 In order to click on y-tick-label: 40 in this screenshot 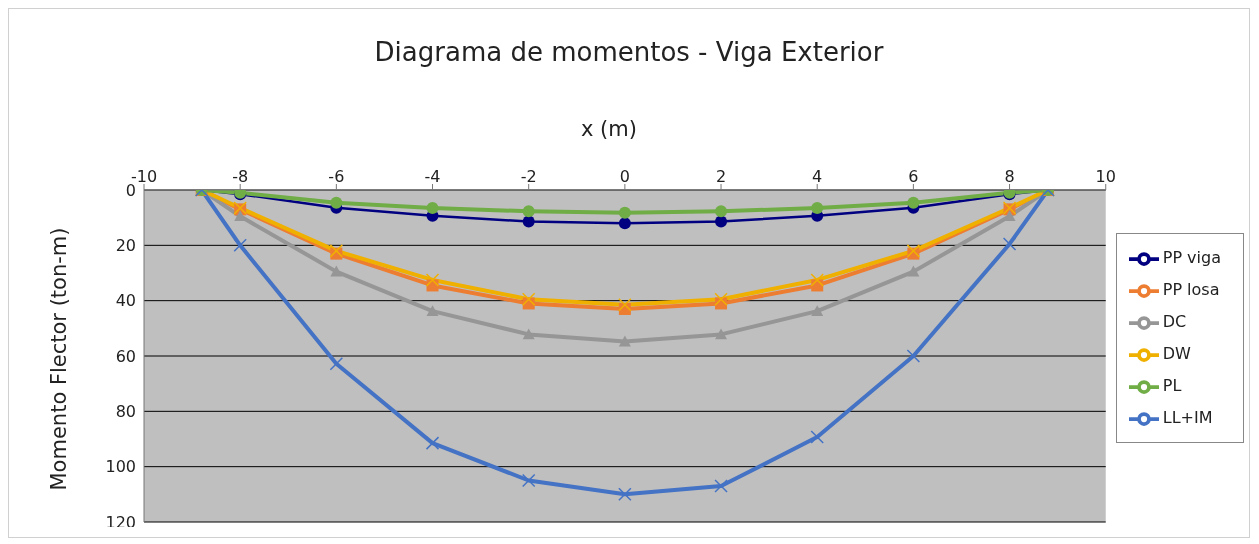, I will do `click(125, 301)`.